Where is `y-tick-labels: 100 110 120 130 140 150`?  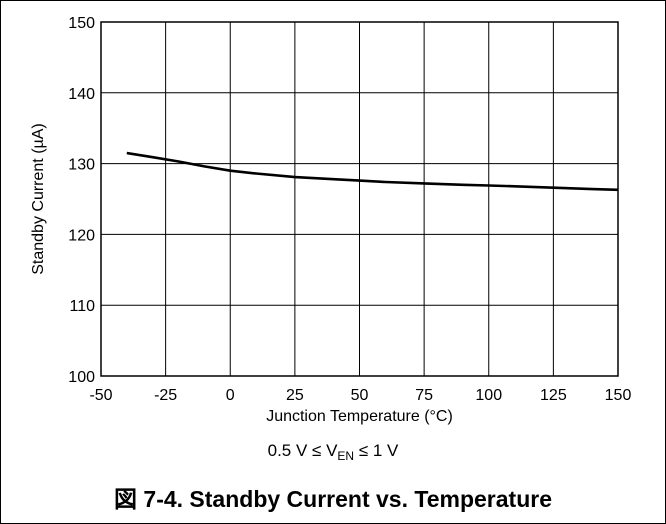 y-tick-labels: 100 110 120 130 140 150 is located at coordinates (81, 200).